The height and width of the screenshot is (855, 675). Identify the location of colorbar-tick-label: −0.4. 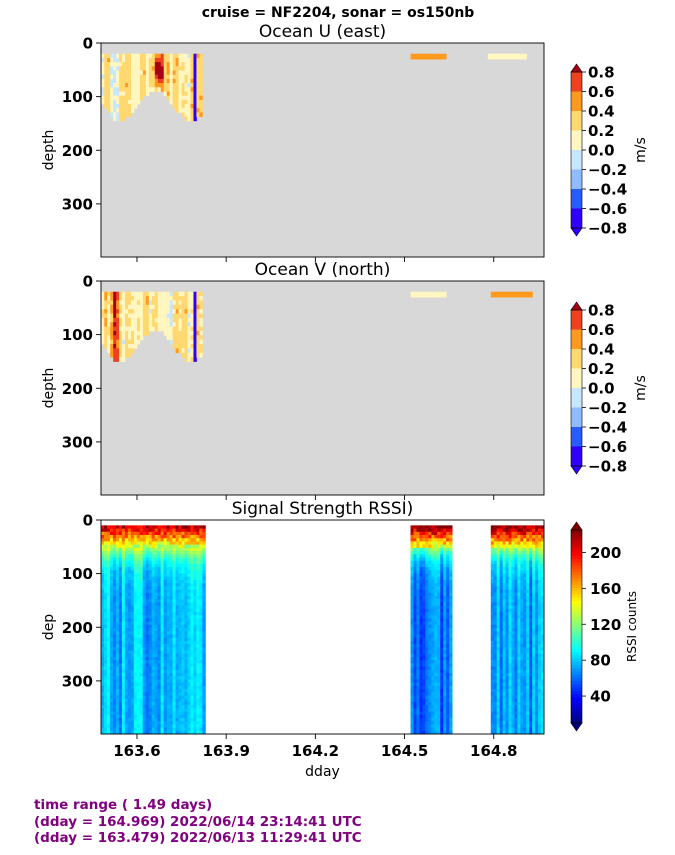
(607, 190).